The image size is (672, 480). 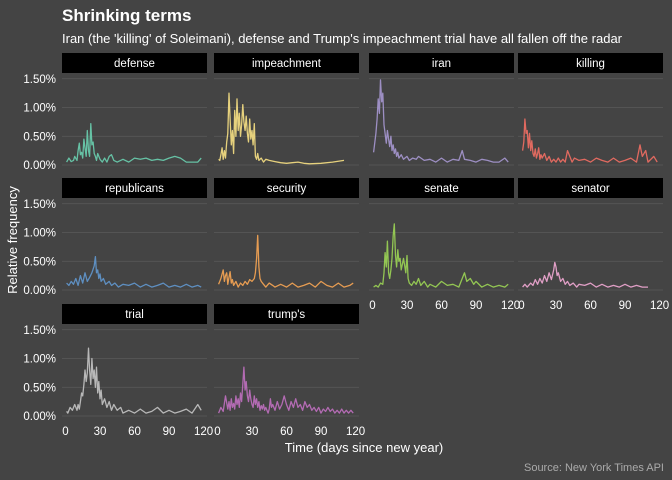 I want to click on panel-security: security, so click(x=286, y=234).